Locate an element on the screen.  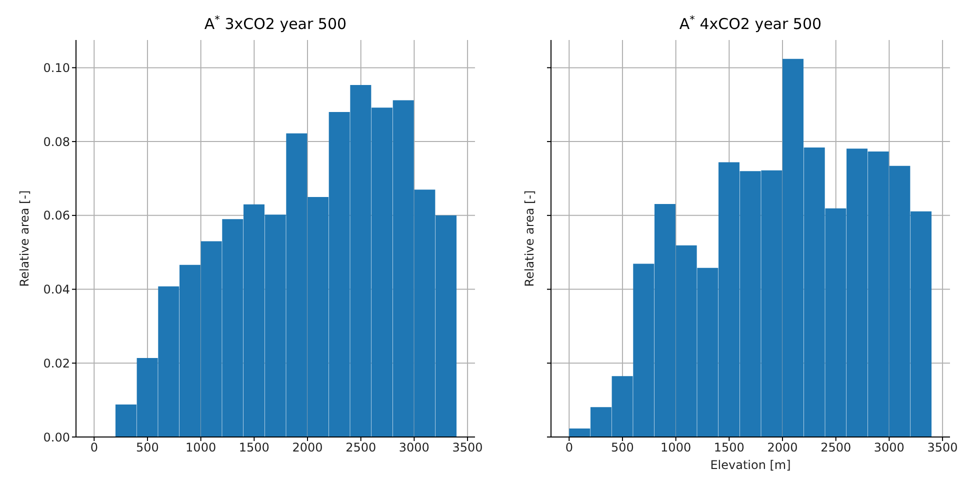
chart-title: A$^{*}$ 3xCO2 year 500 is located at coordinates (275, 23).